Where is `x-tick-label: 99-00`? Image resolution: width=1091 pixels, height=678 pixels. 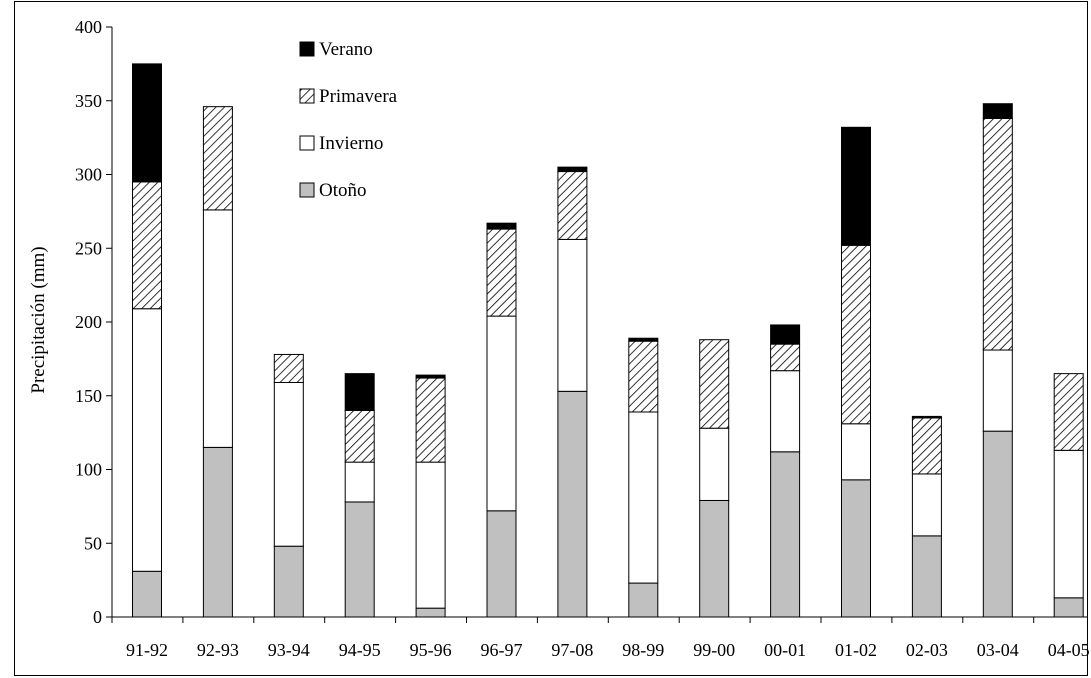
x-tick-label: 99-00 is located at coordinates (714, 650).